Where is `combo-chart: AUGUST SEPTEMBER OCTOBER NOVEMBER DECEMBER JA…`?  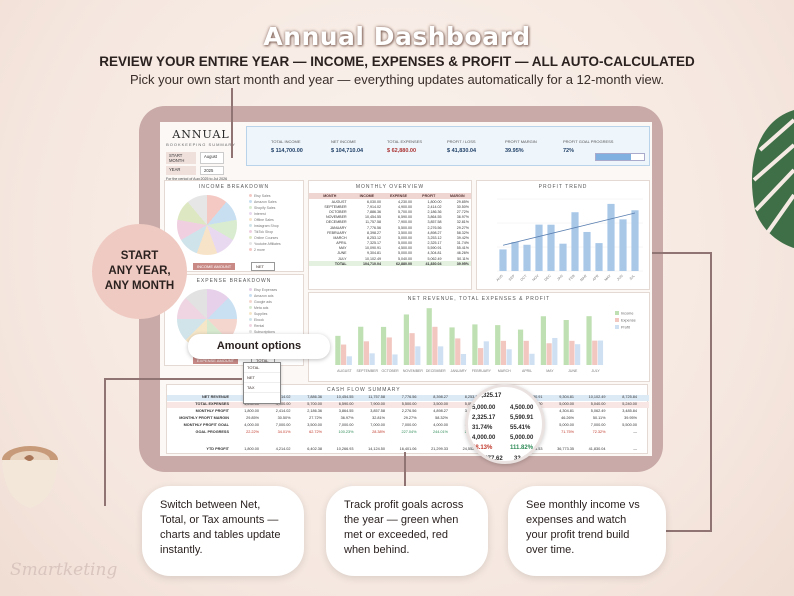 combo-chart: AUGUST SEPTEMBER OCTOBER NOVEMBER DECEMBER JA… is located at coordinates (485, 340).